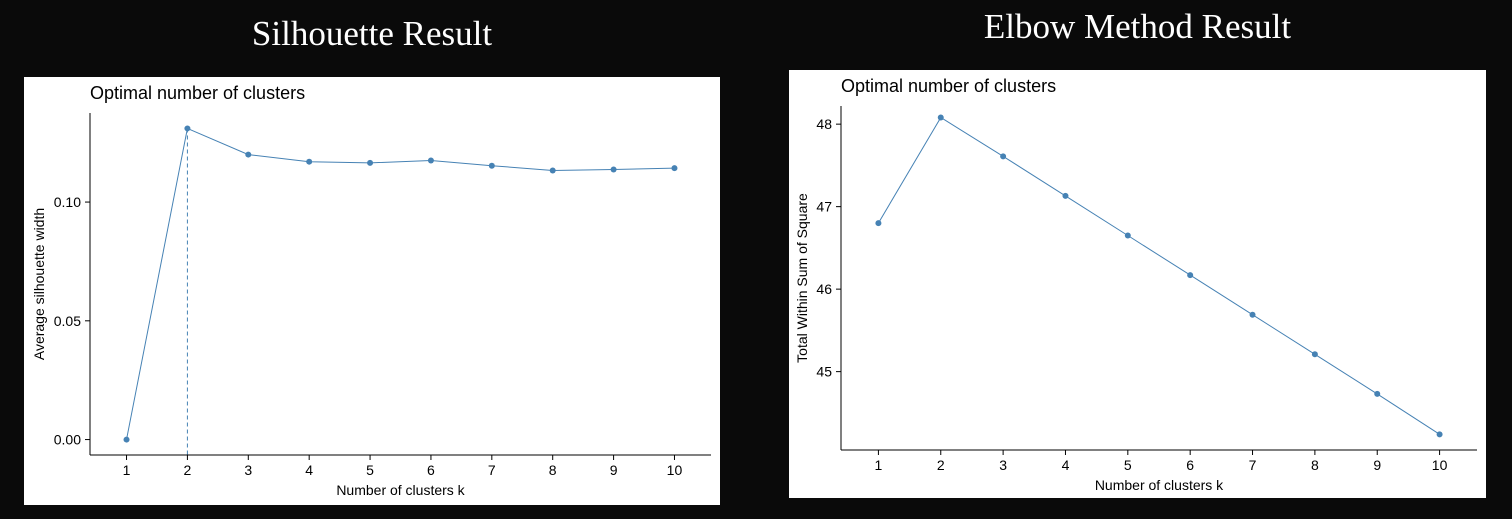  Describe the element at coordinates (824, 124) in the screenshot. I see `y-tick-label: 48` at that location.